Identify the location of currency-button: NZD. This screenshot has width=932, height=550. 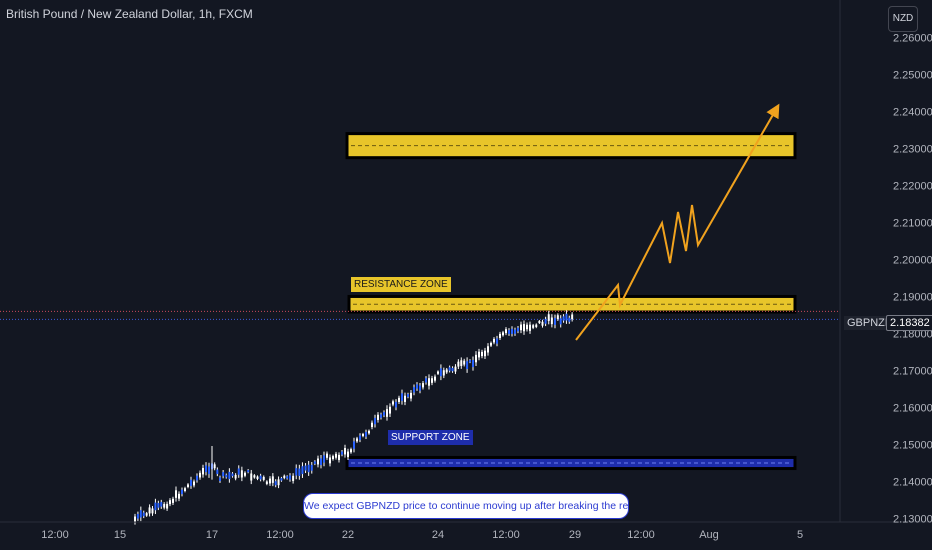
(903, 19).